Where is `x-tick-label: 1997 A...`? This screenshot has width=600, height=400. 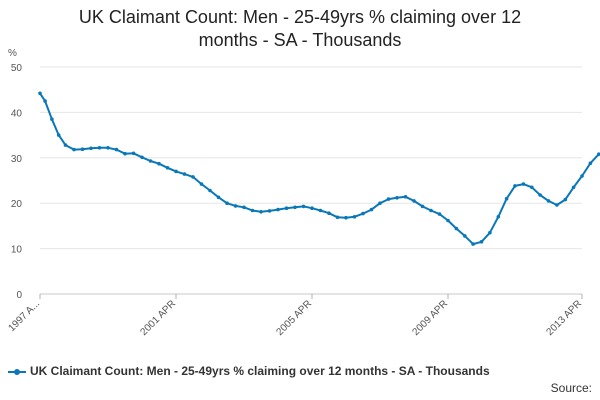 x-tick-label: 1997 A... is located at coordinates (24, 316).